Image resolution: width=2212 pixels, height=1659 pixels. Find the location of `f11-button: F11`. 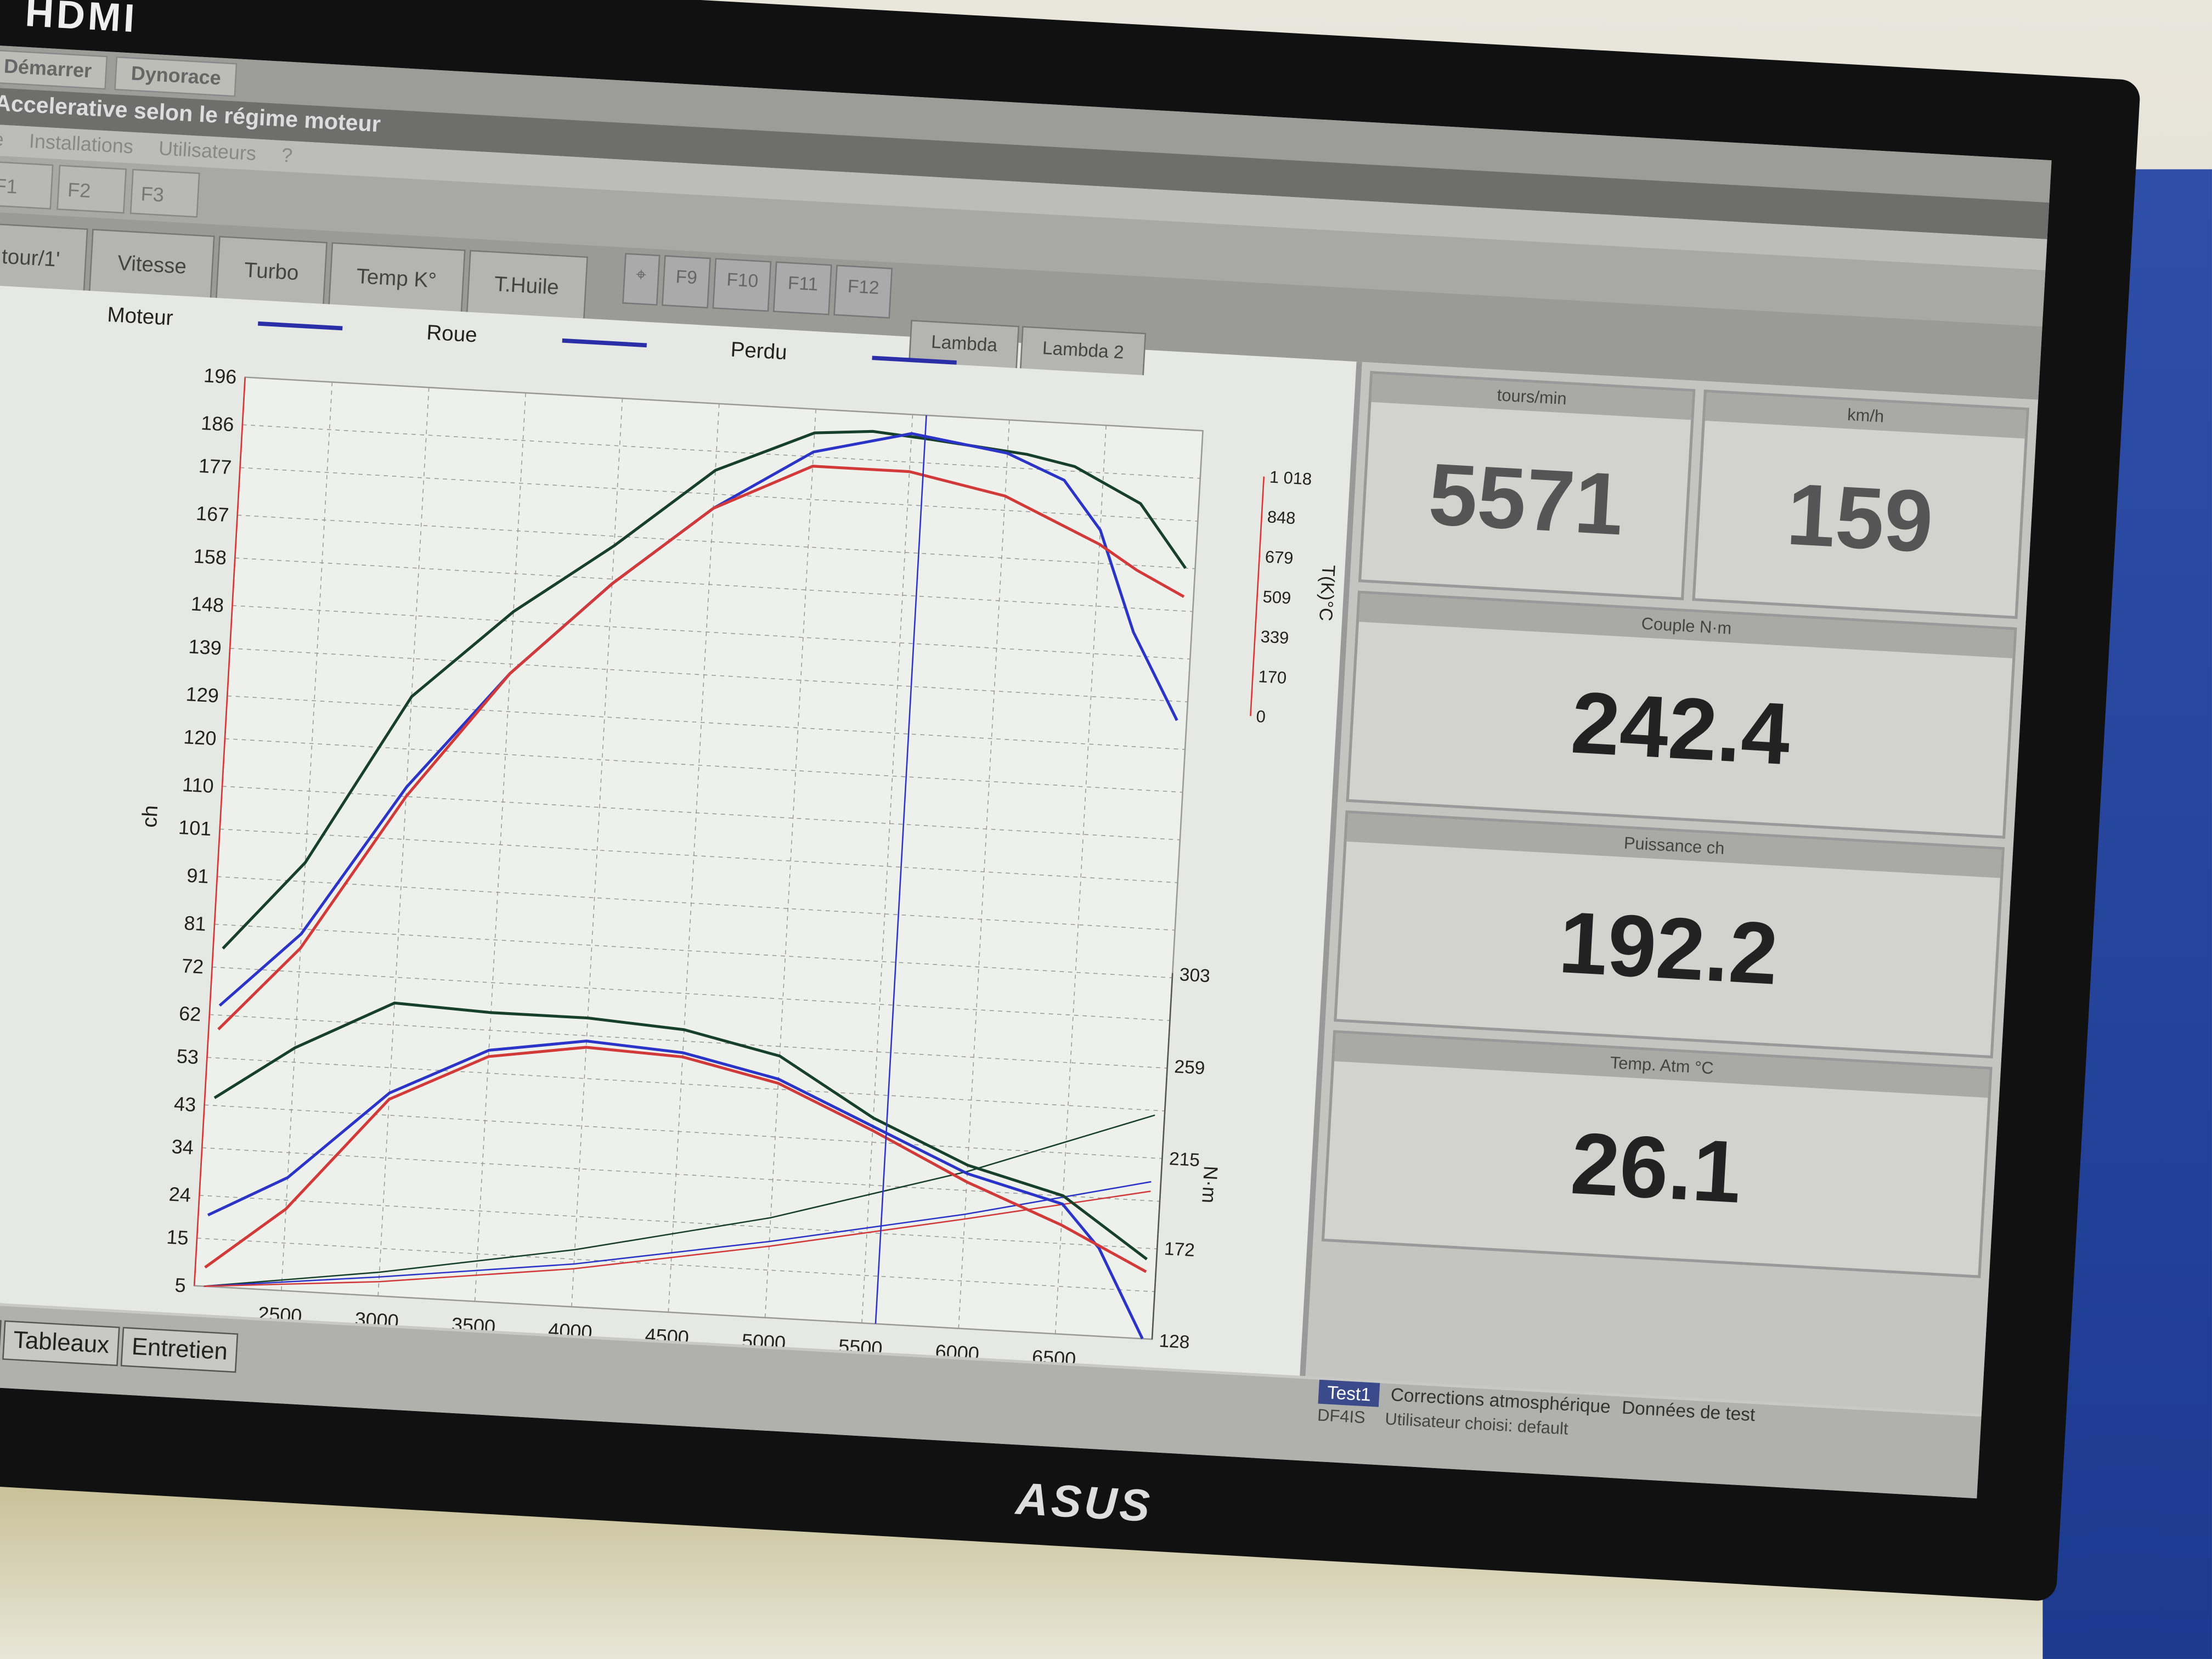

f11-button: F11 is located at coordinates (802, 288).